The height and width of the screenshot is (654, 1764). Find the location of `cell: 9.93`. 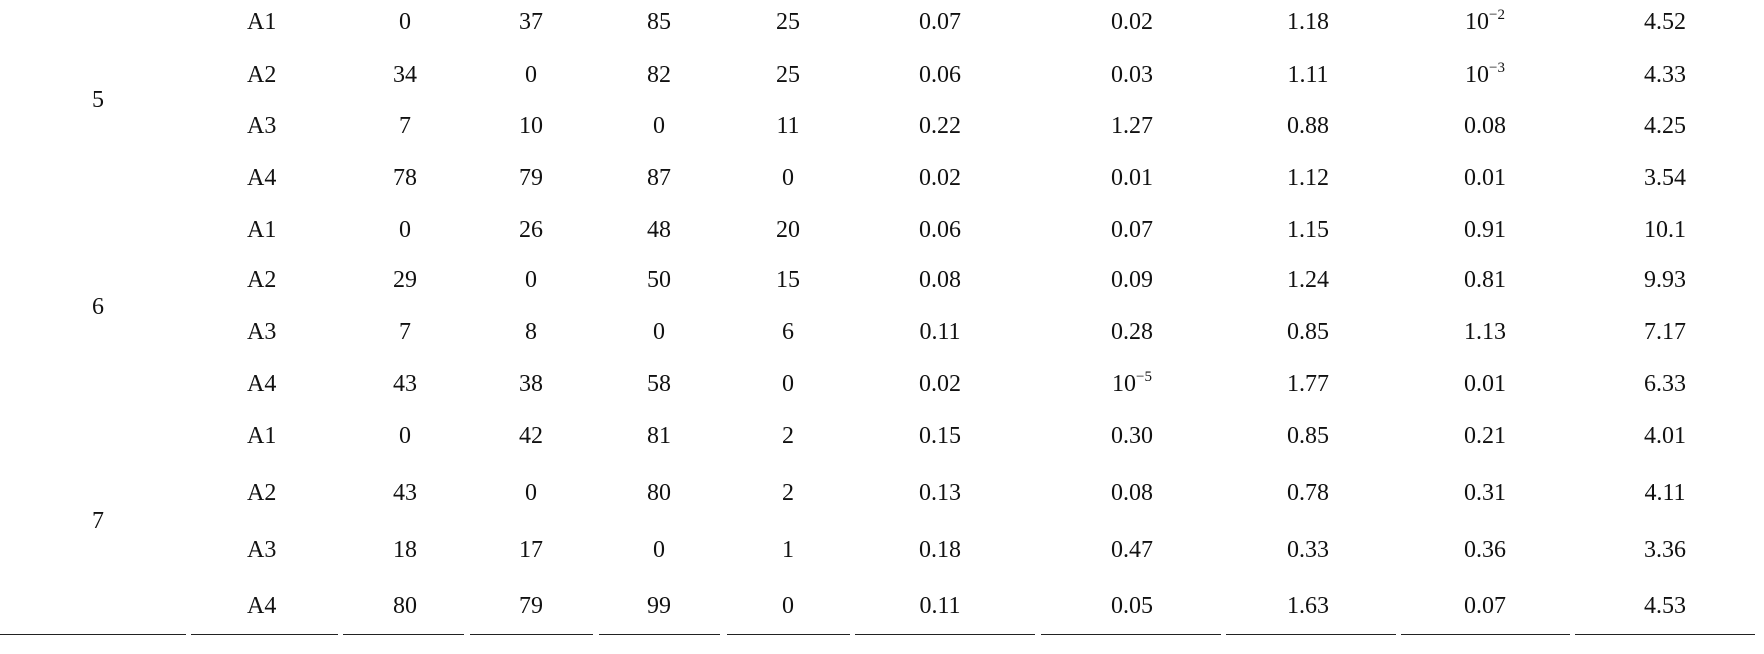

cell: 9.93 is located at coordinates (1665, 280).